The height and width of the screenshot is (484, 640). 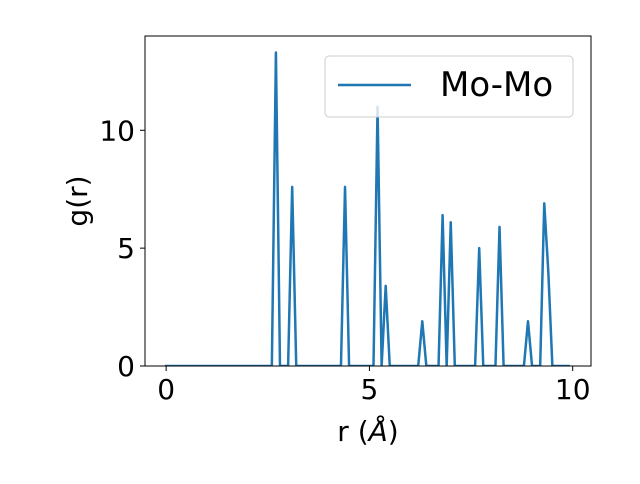 I want to click on y-tick-label: 5, so click(x=126, y=248).